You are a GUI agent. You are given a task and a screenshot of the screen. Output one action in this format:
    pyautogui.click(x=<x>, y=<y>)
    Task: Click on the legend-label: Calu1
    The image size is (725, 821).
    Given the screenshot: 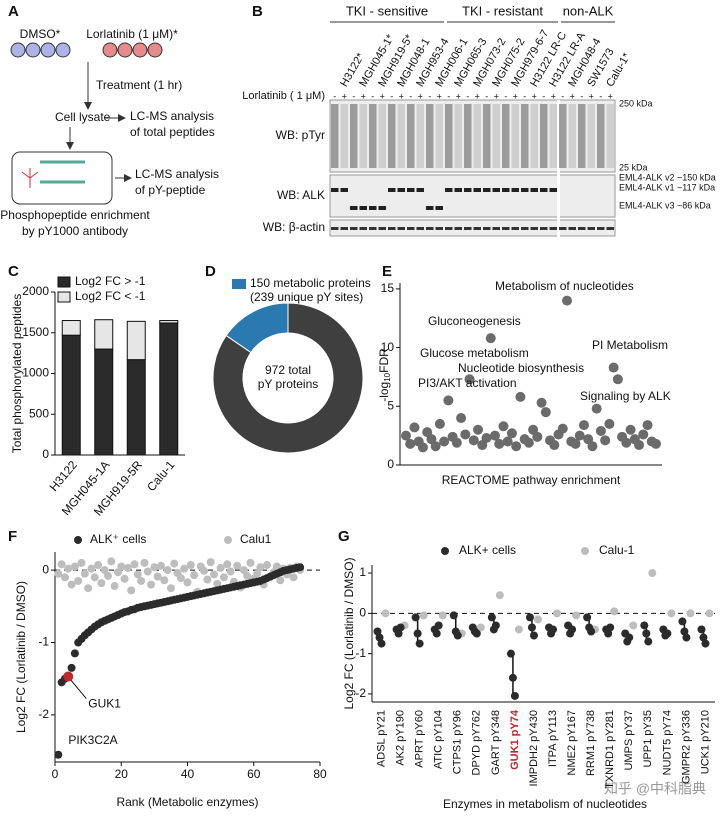 What is the action you would take?
    pyautogui.click(x=256, y=539)
    